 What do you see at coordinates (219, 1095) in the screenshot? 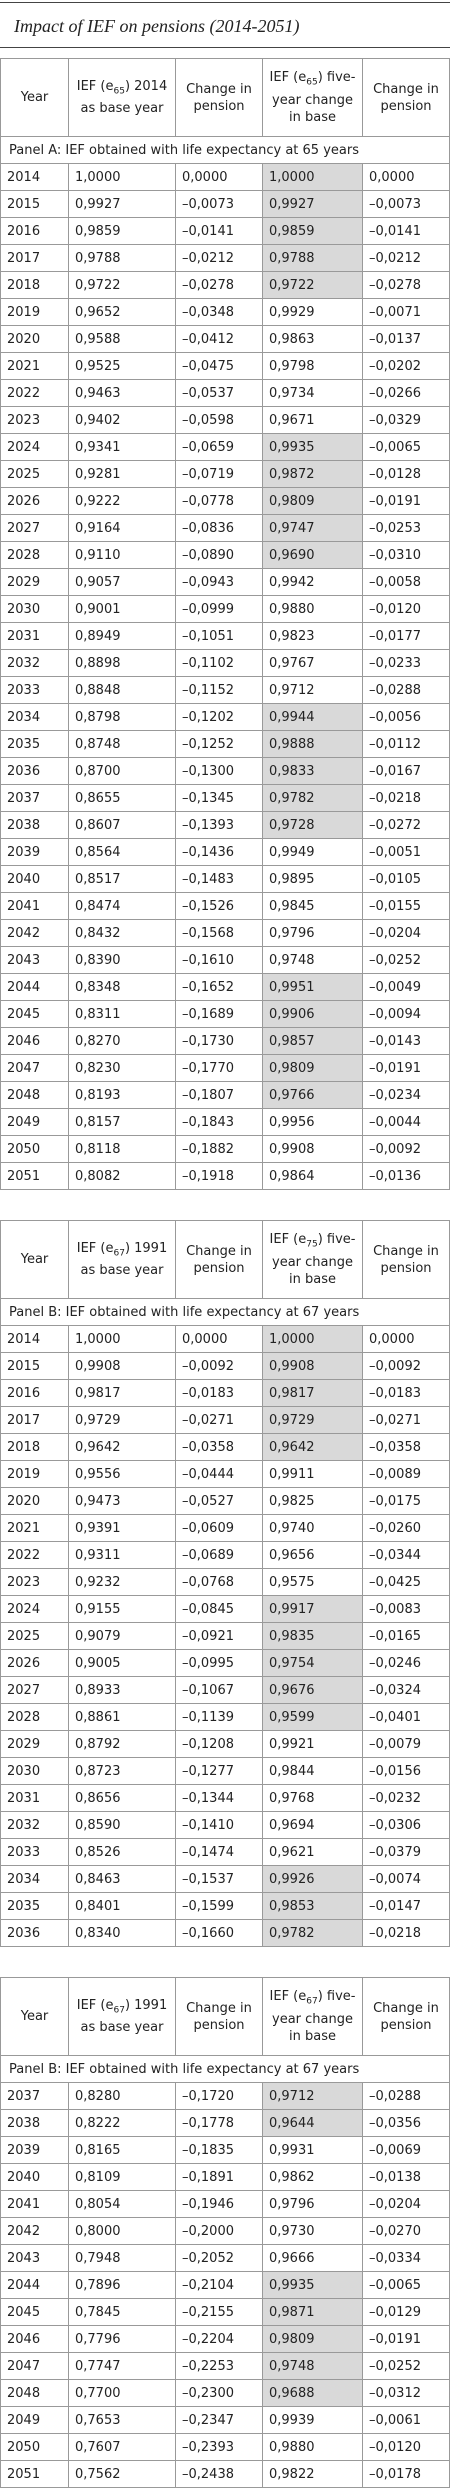
I see `value-cell: –0,1807` at bounding box center [219, 1095].